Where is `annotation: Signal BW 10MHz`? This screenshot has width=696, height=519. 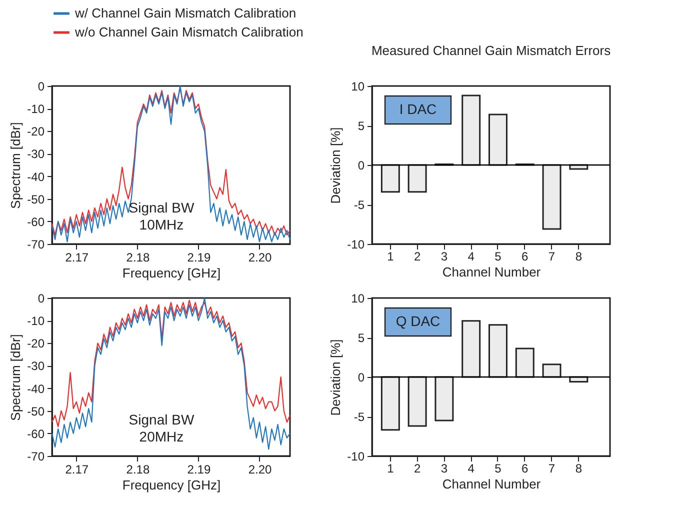 annotation: Signal BW 10MHz is located at coordinates (161, 215).